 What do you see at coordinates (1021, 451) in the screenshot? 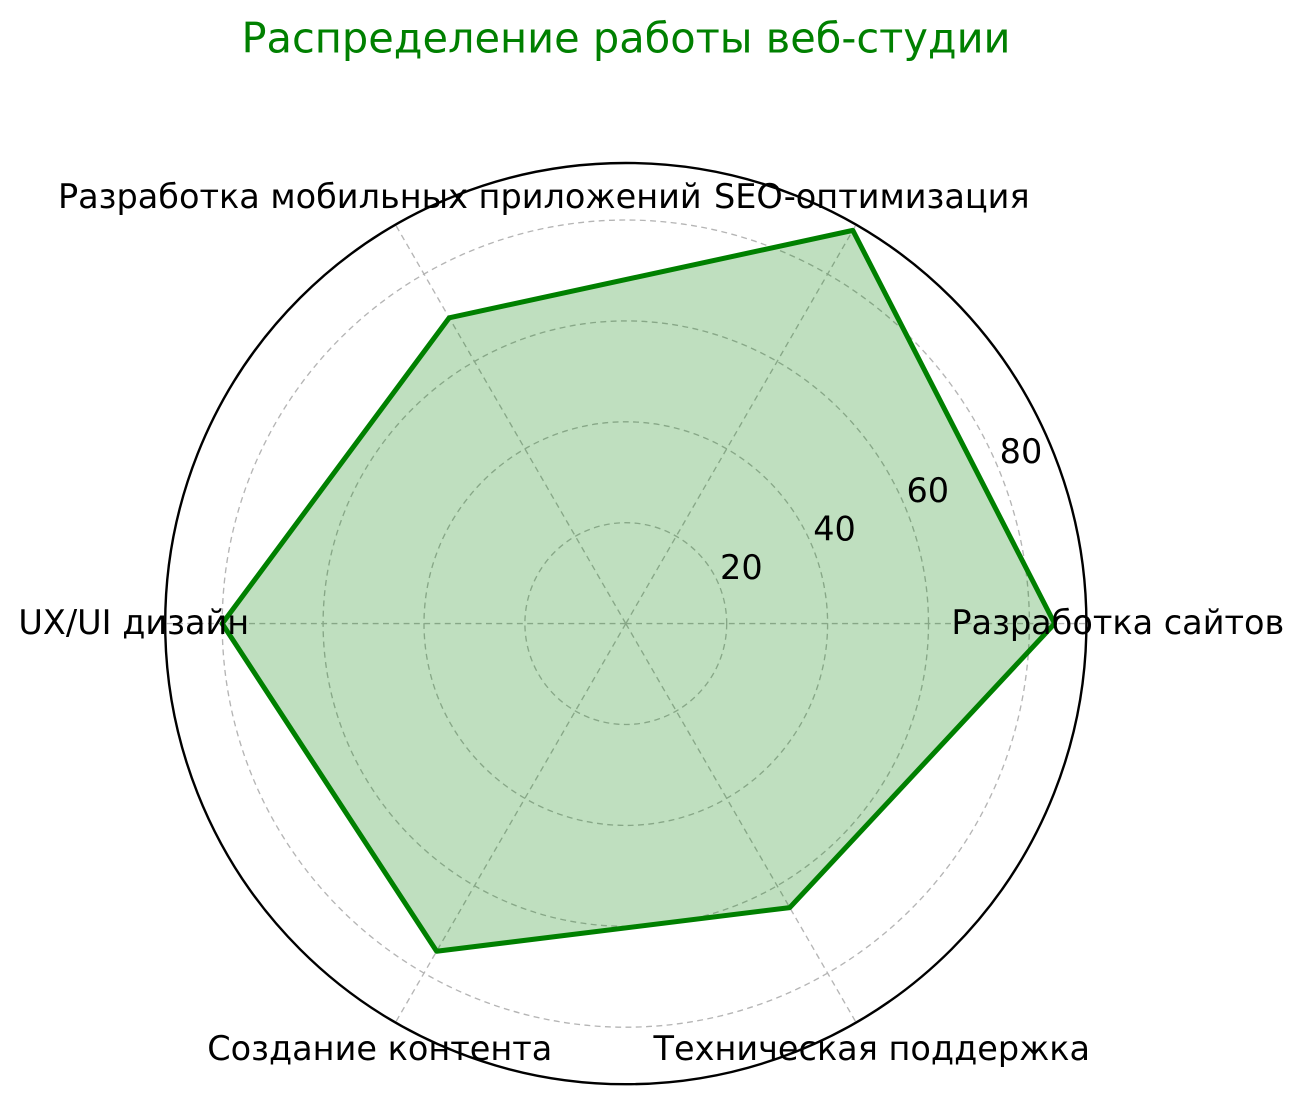
I see `radial-tick-label-80: 80` at bounding box center [1021, 451].